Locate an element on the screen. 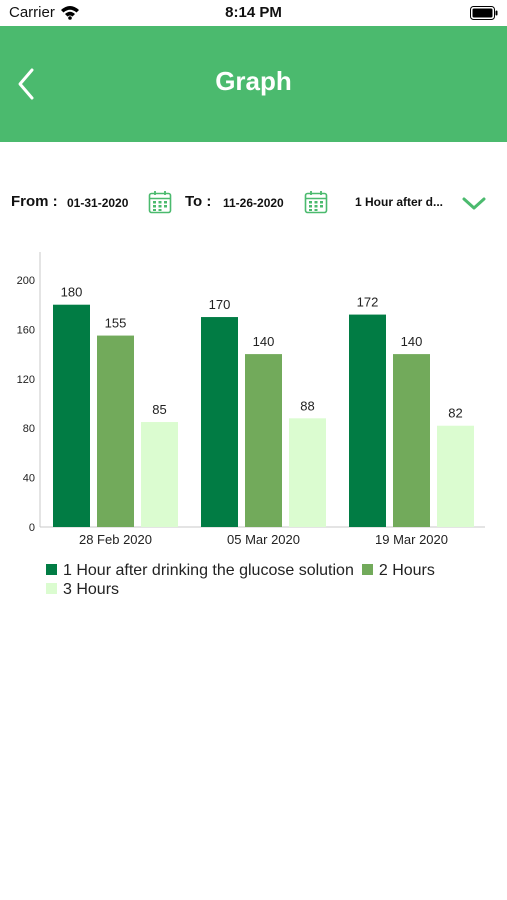 The width and height of the screenshot is (507, 900). y-tick-label: 200 is located at coordinates (26, 281).